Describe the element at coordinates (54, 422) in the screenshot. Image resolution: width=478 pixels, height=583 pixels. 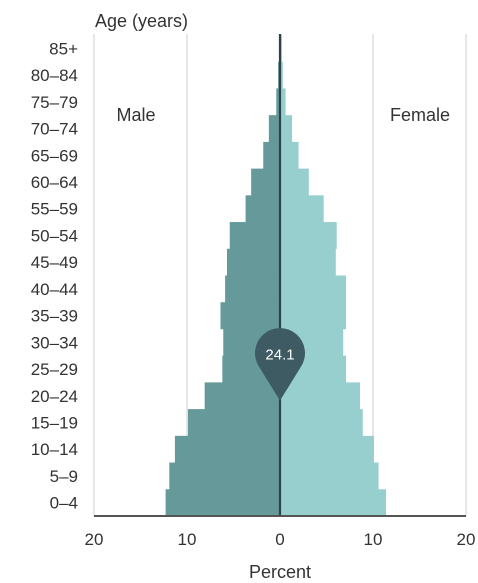
I see `y-tick-label: 15–19` at that location.